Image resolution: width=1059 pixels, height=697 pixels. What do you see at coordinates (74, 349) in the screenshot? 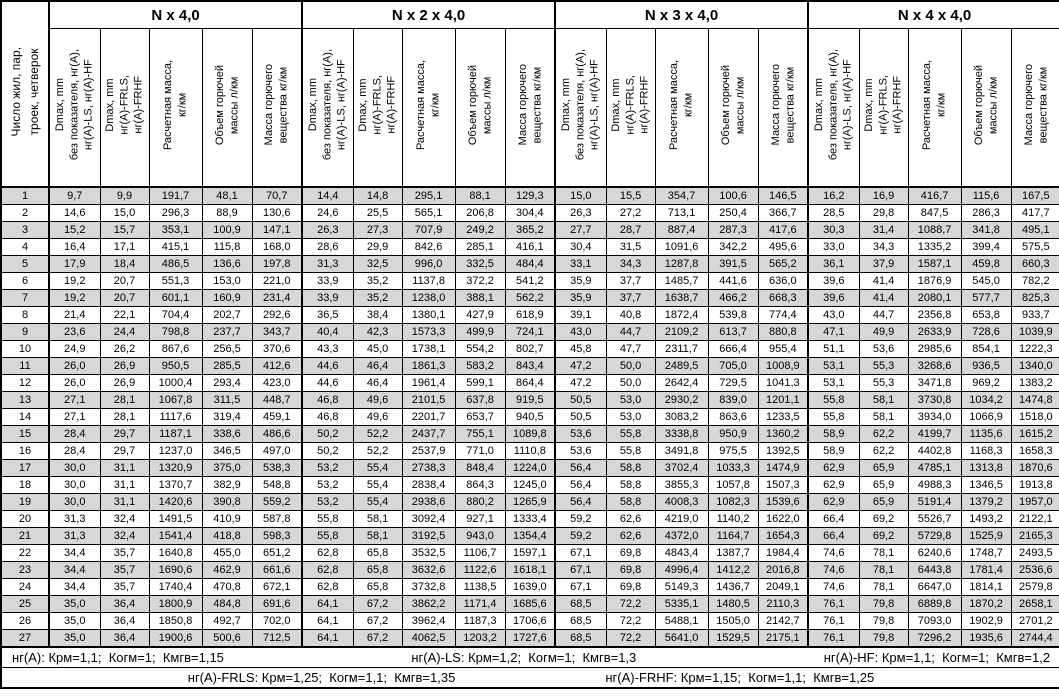
I see `cell: 24,9` at bounding box center [74, 349].